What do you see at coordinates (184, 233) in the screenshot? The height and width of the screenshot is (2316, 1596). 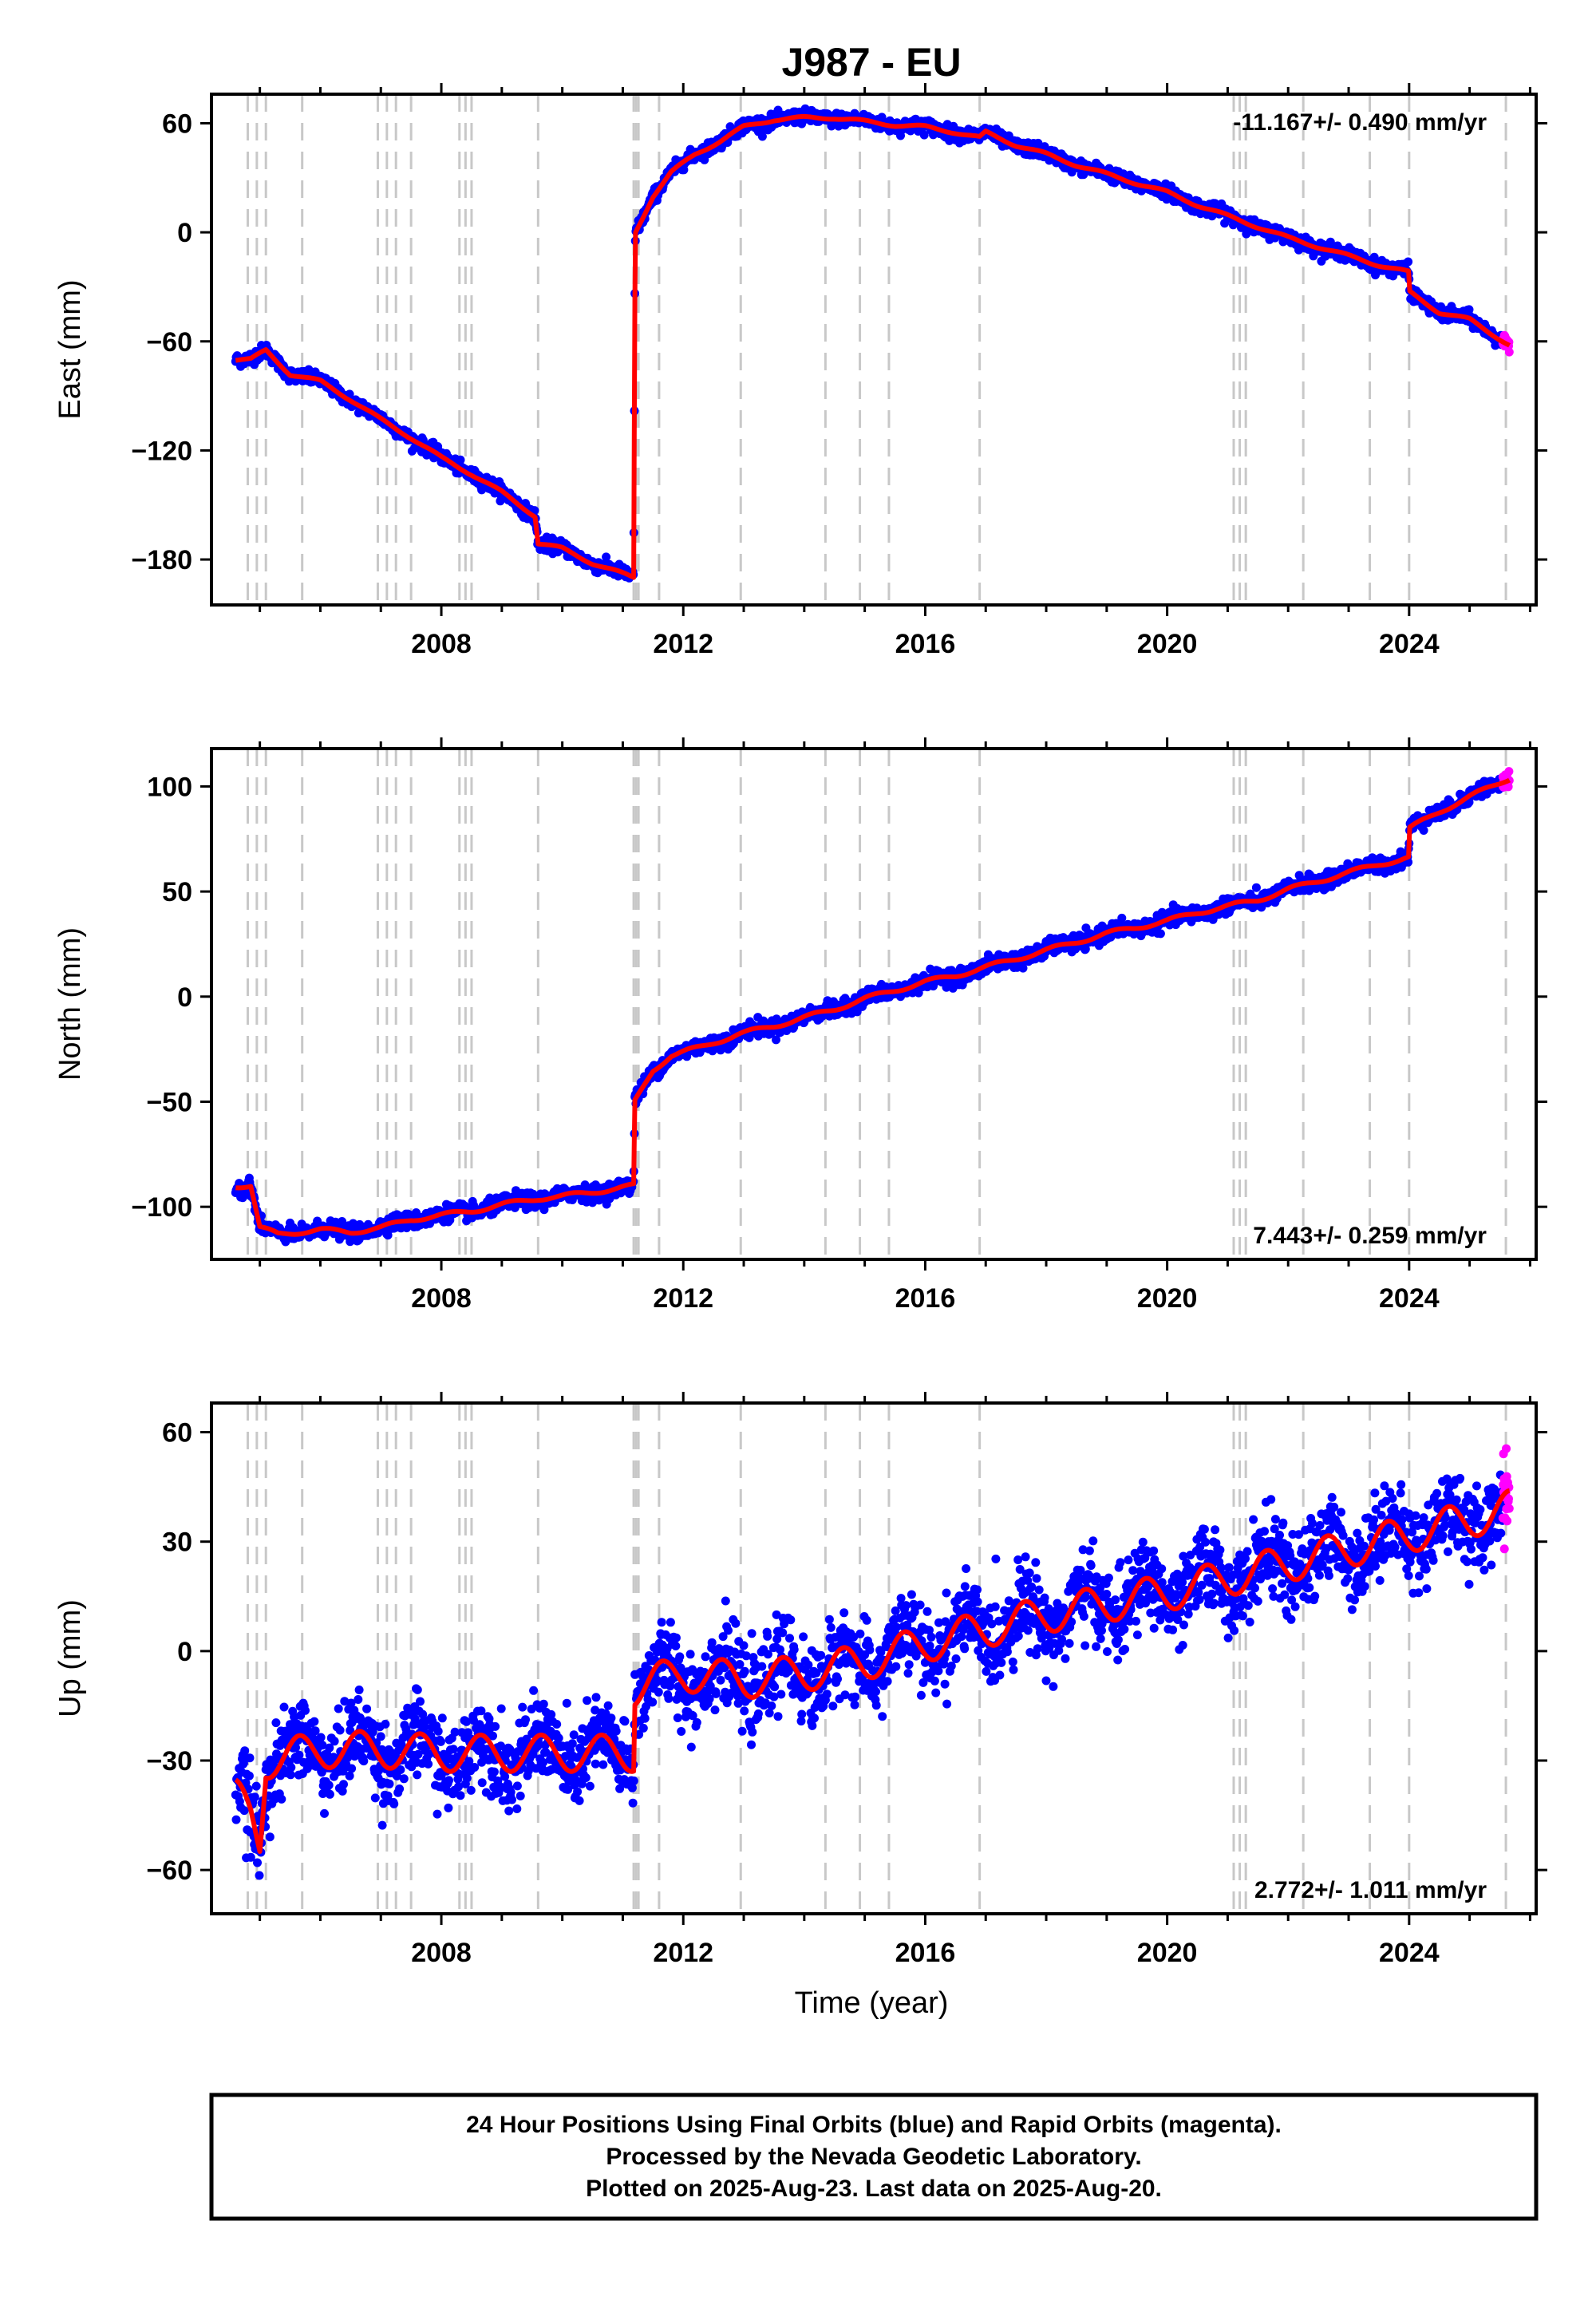 I see `y-tick-label: 0` at bounding box center [184, 233].